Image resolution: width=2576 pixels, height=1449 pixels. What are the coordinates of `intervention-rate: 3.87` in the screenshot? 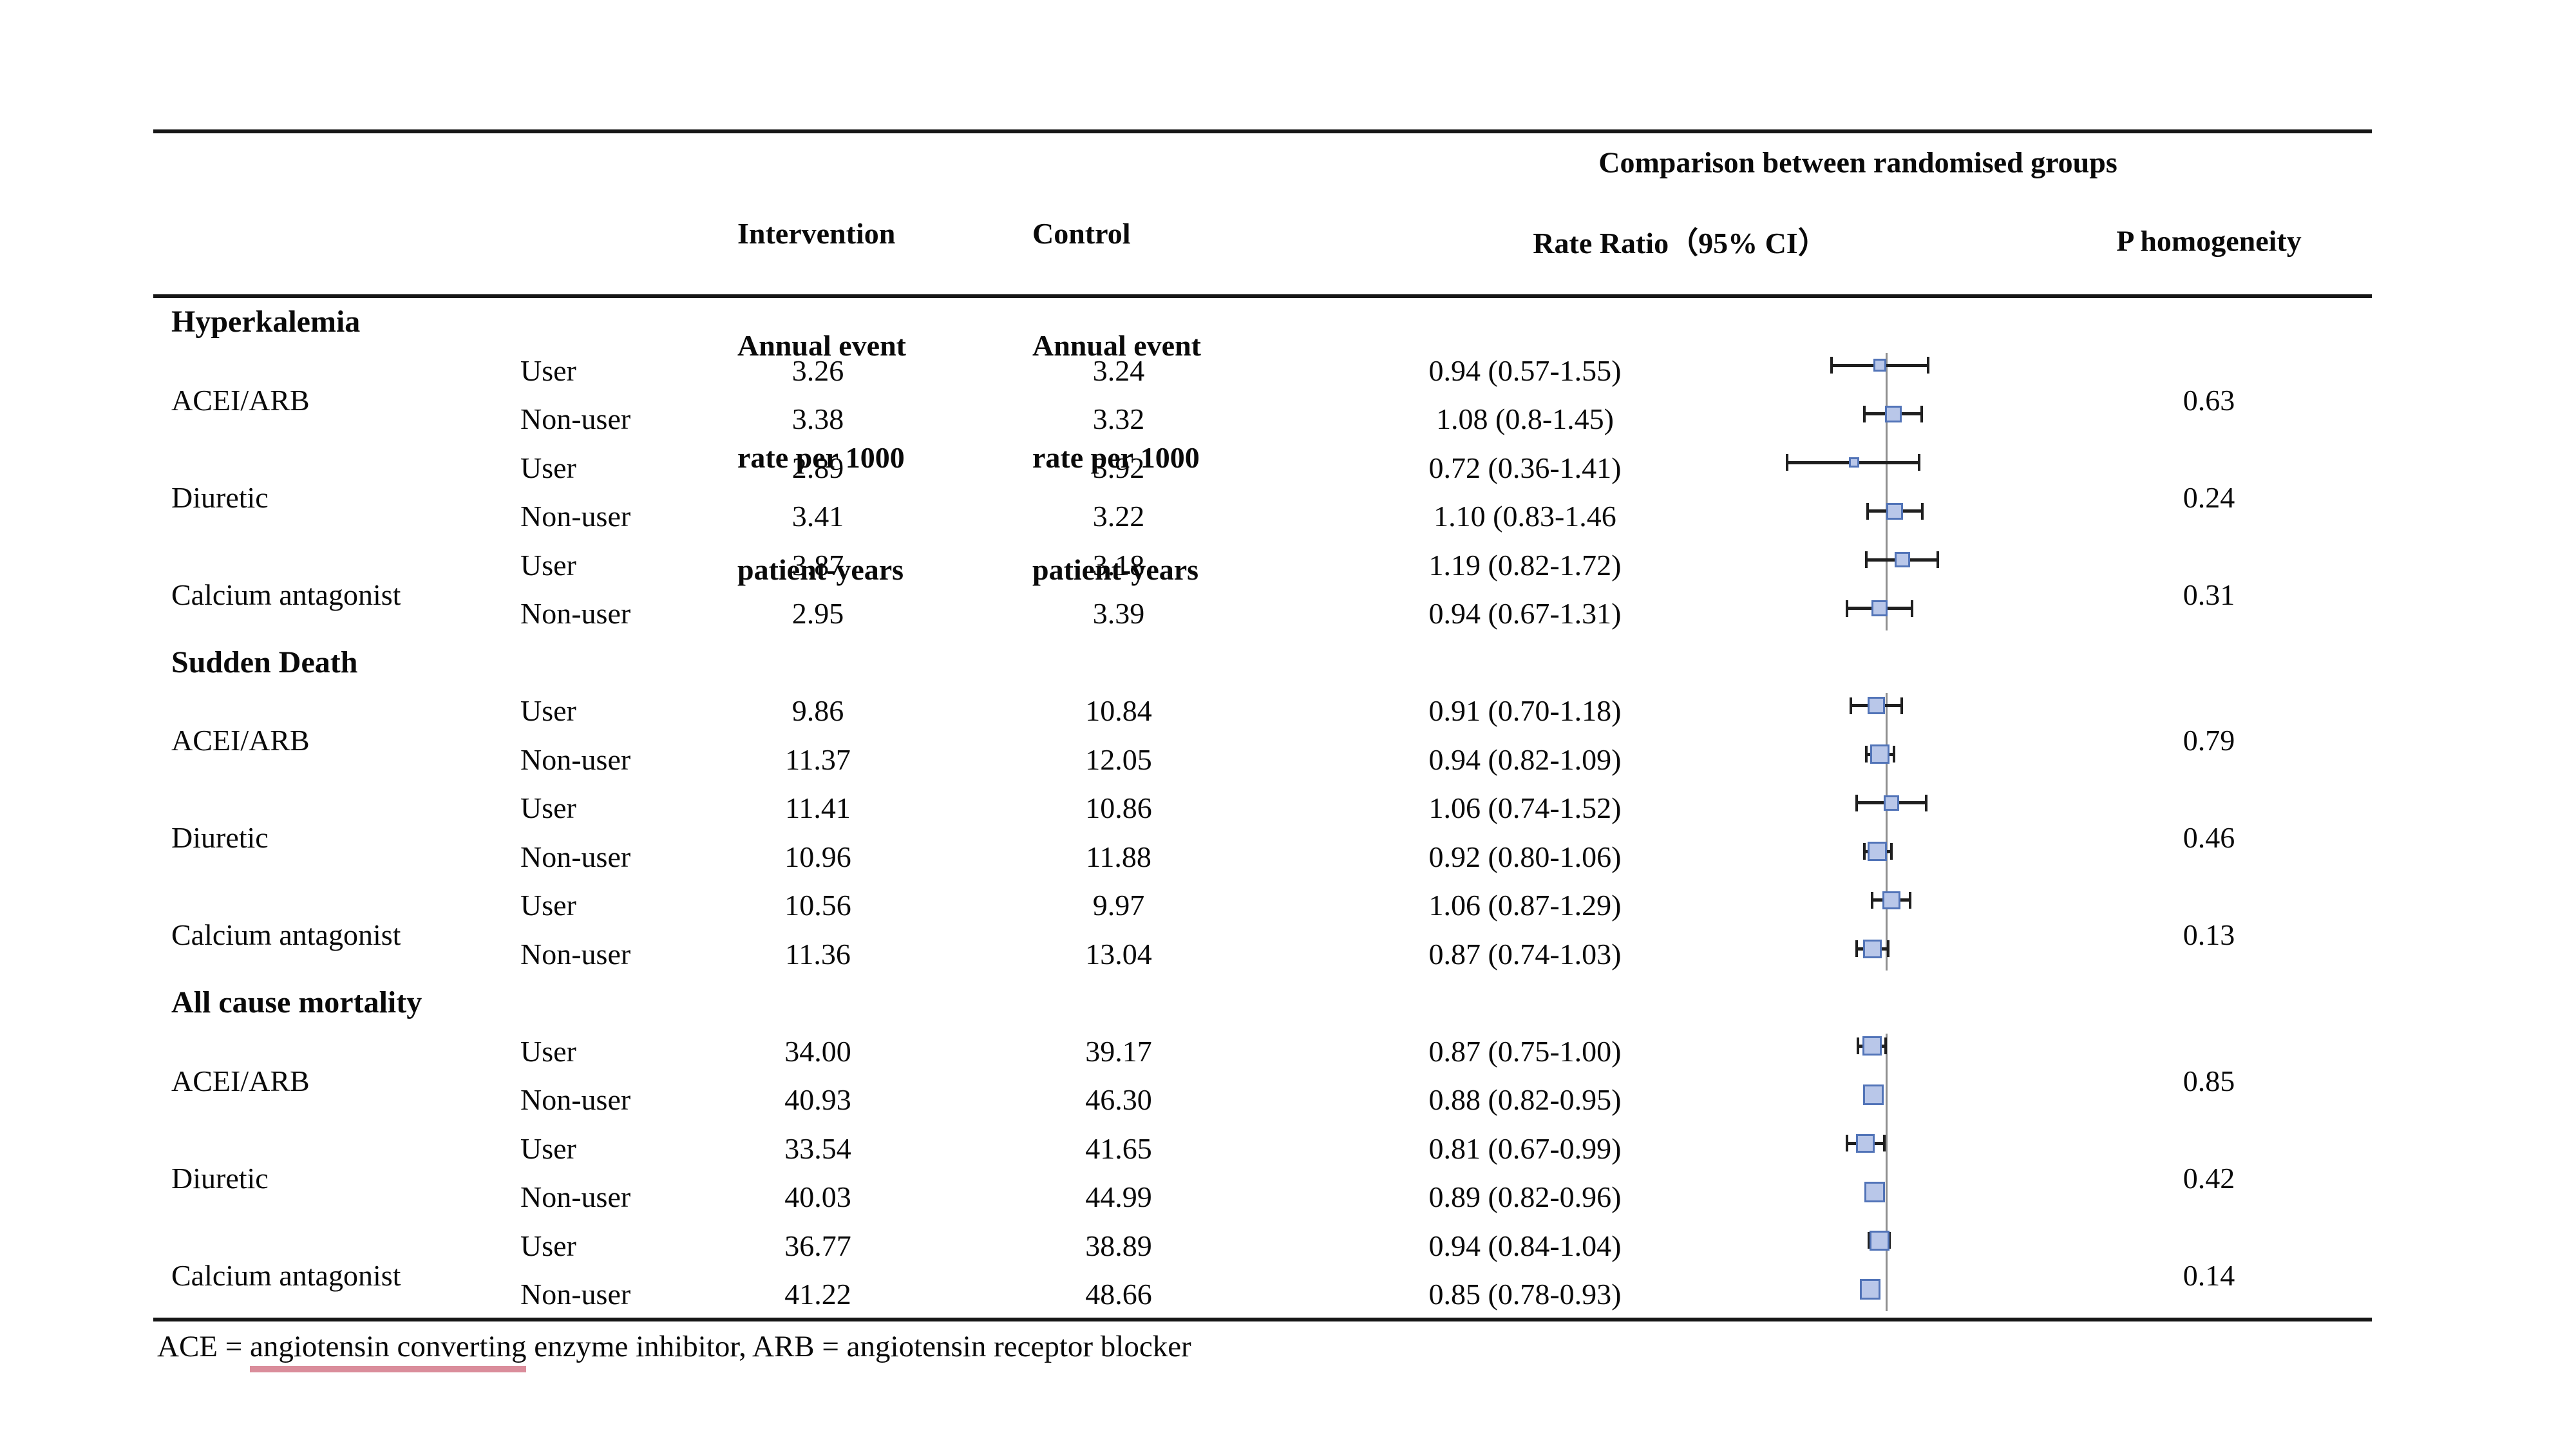 It's located at (817, 565).